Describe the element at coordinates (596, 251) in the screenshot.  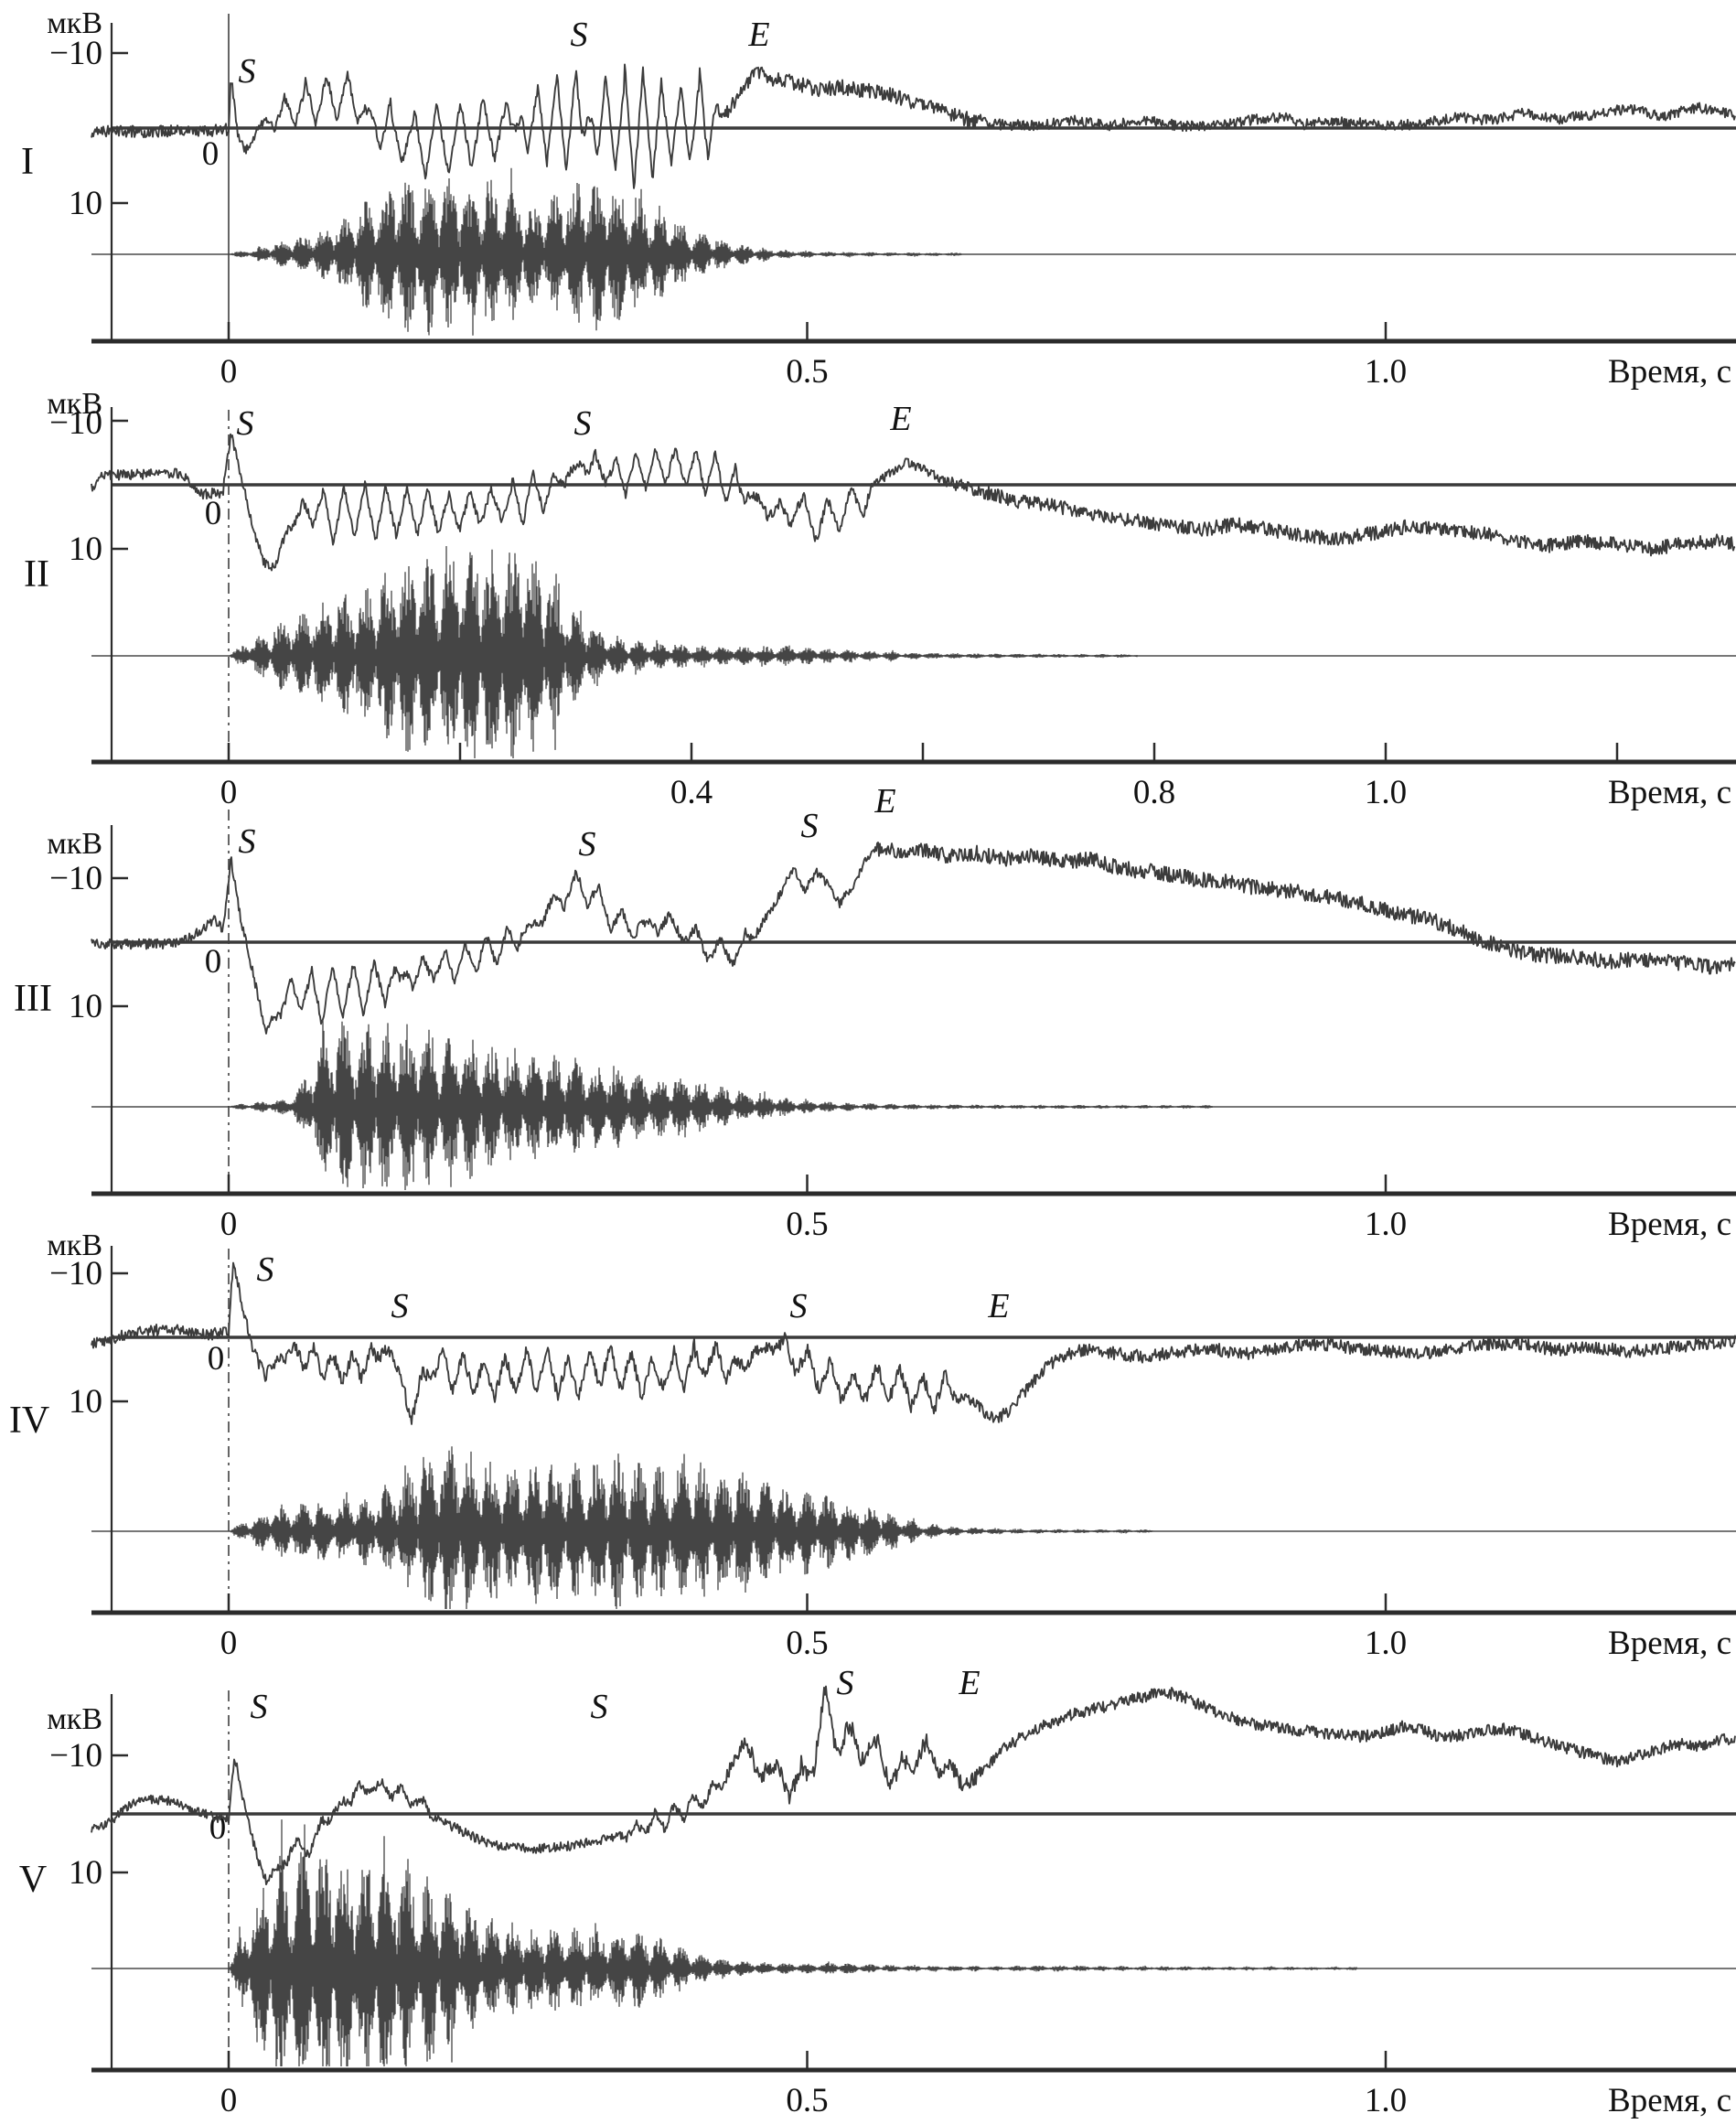
I see `panel-I-audio-trace` at that location.